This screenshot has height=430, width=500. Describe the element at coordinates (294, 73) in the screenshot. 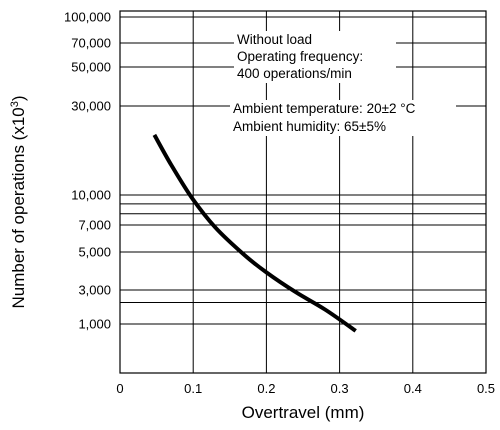

I see `annotation-operations-per-min: 400 operations/min` at that location.